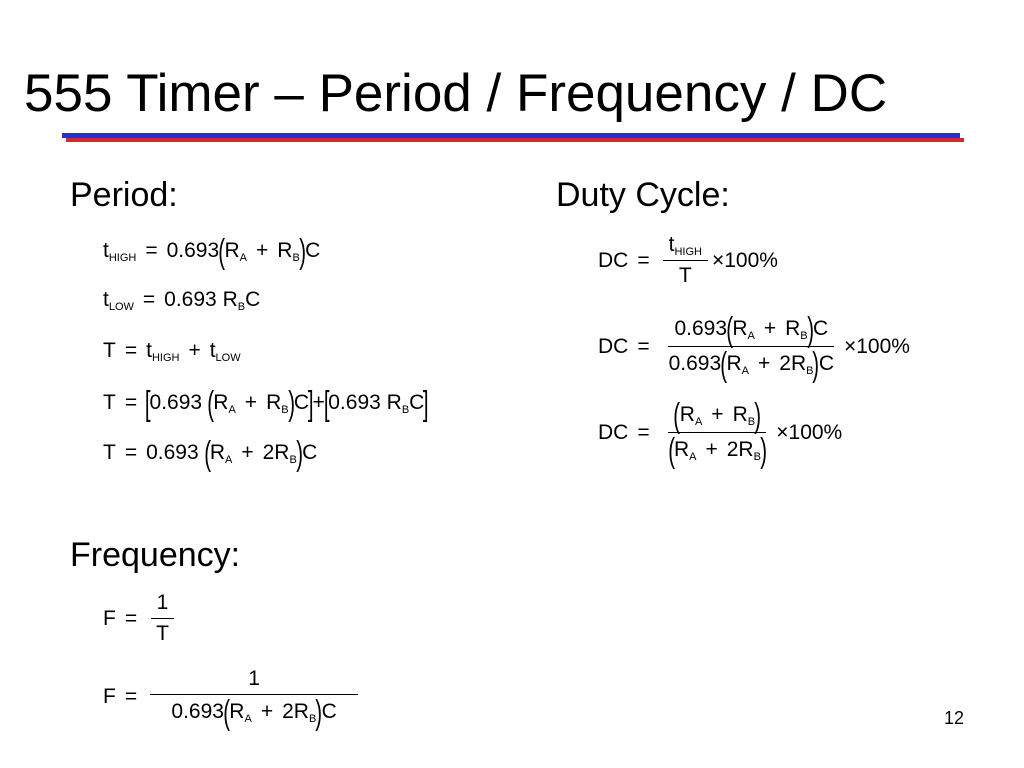 This screenshot has height=768, width=1024. What do you see at coordinates (141, 618) in the screenshot?
I see `frequency-eq-simple: F = 1 T` at bounding box center [141, 618].